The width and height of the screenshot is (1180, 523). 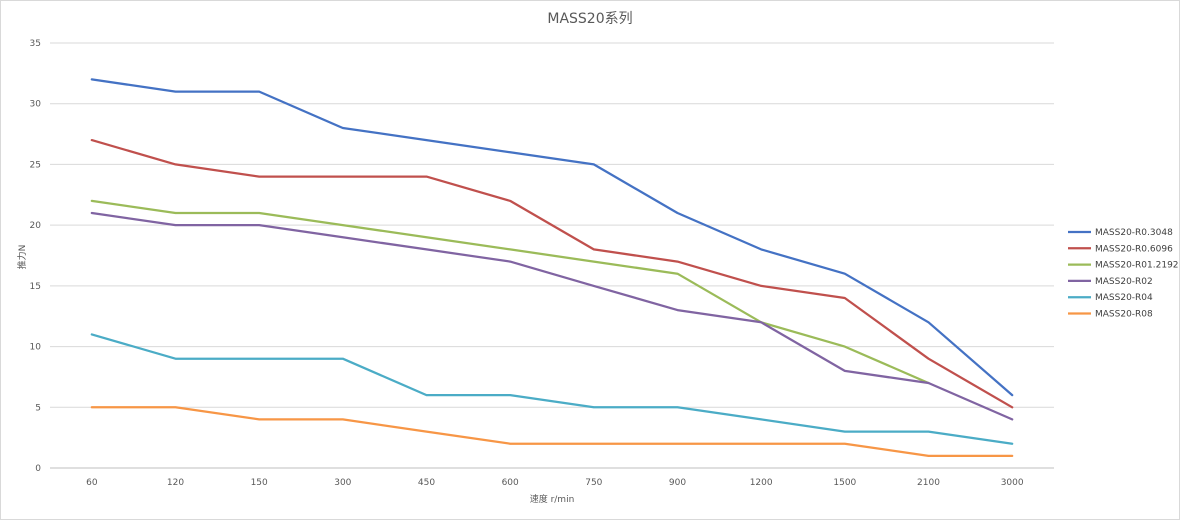 What do you see at coordinates (1124, 298) in the screenshot?
I see `legend-label: MASS20-R04` at bounding box center [1124, 298].